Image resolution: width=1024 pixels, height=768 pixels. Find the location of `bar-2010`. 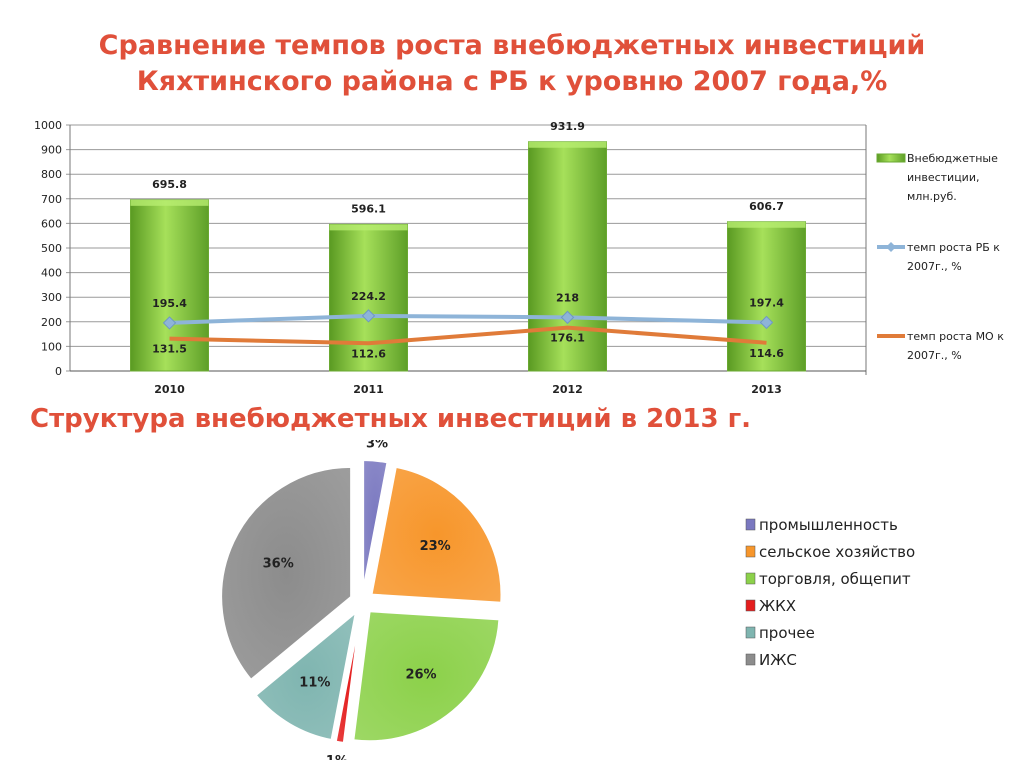

bar-2010 is located at coordinates (169, 285).